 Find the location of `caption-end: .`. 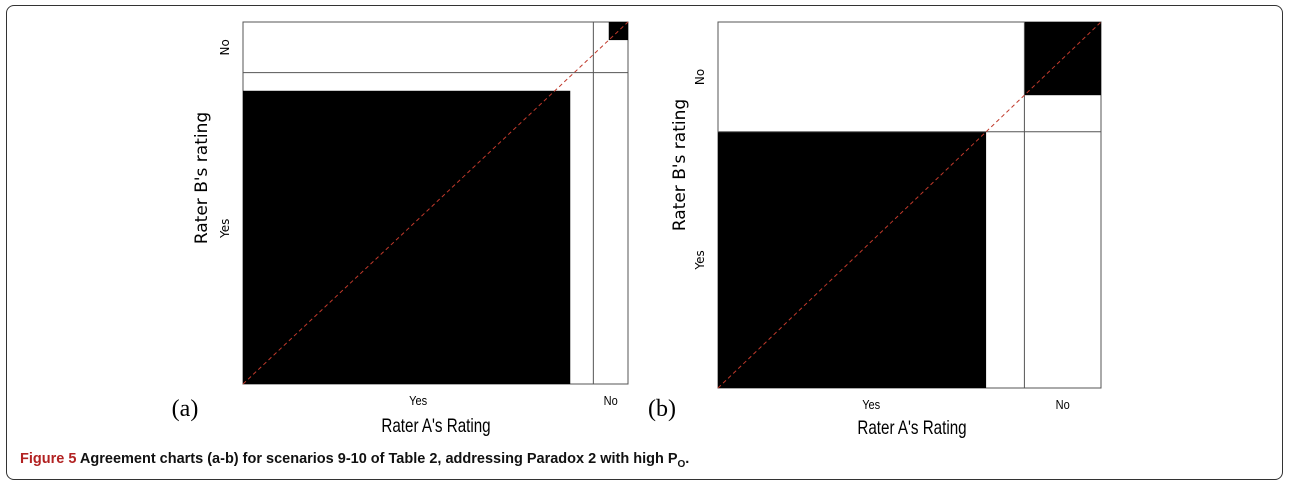

caption-end: . is located at coordinates (687, 459).